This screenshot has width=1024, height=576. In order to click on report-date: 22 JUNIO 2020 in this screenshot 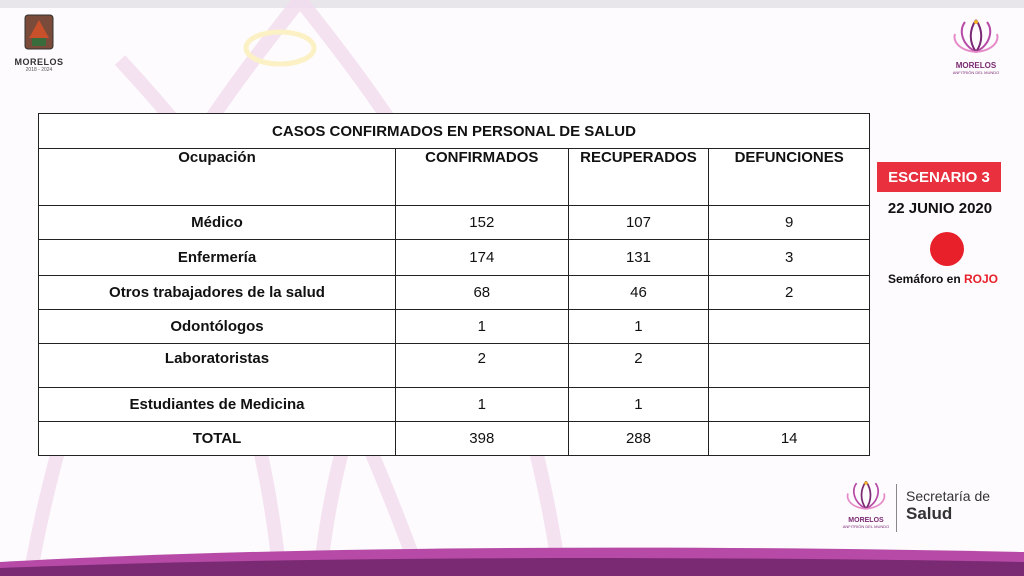, I will do `click(940, 208)`.